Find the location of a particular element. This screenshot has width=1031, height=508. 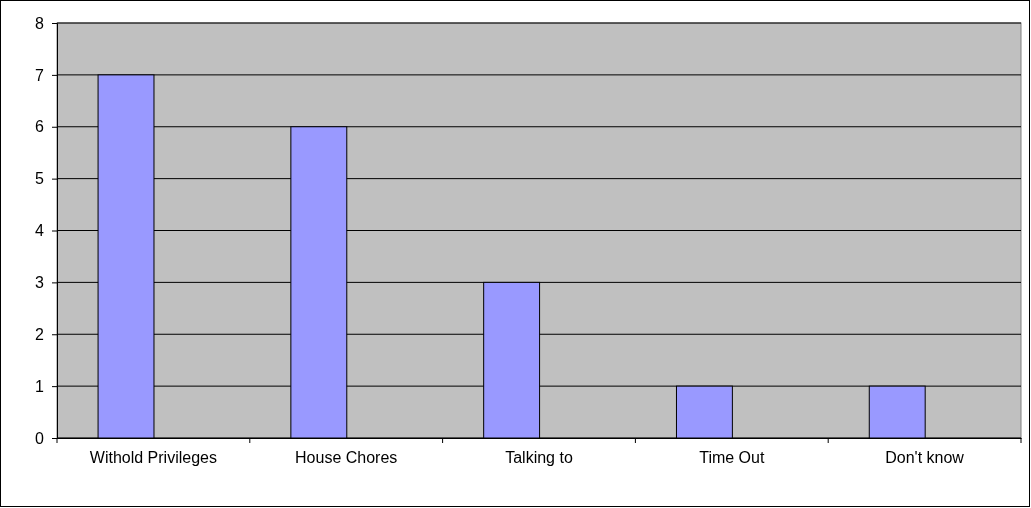

y-tick-label: 0 is located at coordinates (40, 438).